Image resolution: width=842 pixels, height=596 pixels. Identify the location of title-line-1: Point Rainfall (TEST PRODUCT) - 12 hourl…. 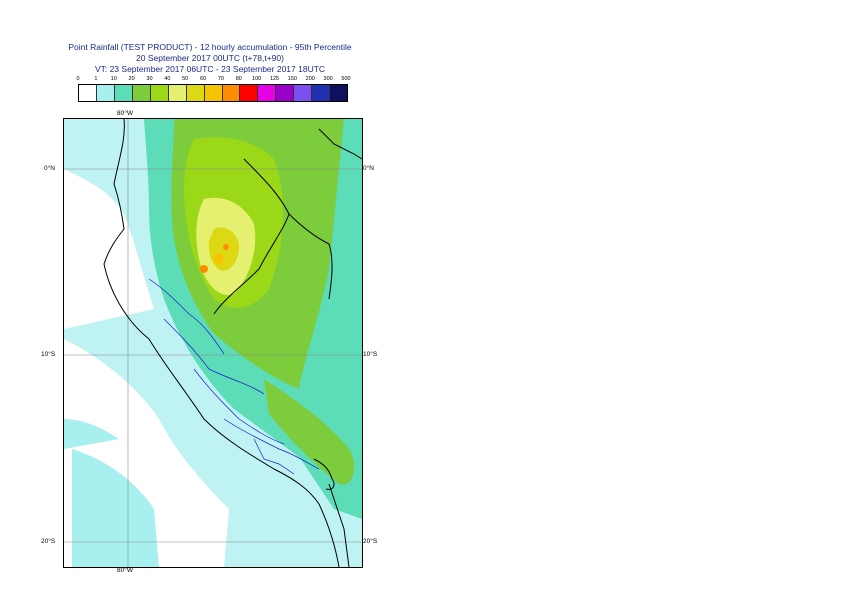
(210, 47).